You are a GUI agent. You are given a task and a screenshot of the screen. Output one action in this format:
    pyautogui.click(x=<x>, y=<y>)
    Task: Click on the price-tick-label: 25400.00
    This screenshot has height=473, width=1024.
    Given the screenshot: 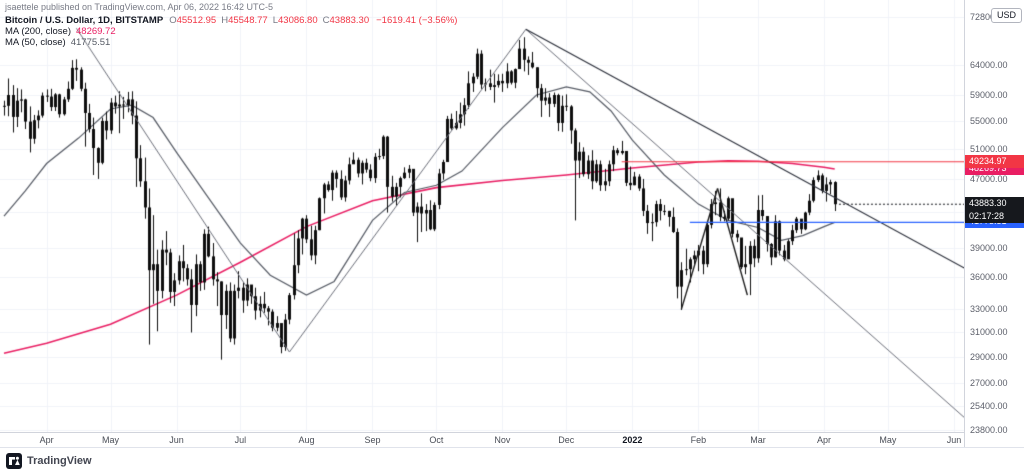 What is the action you would take?
    pyautogui.click(x=989, y=405)
    